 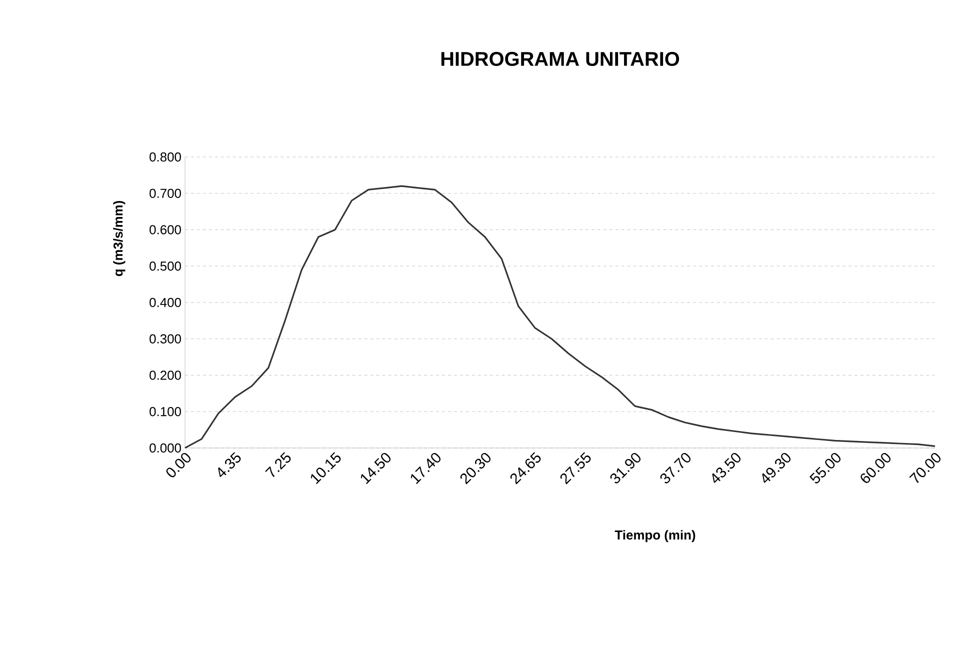 I want to click on y-axis-title: q (m3/s/mm), so click(x=119, y=238).